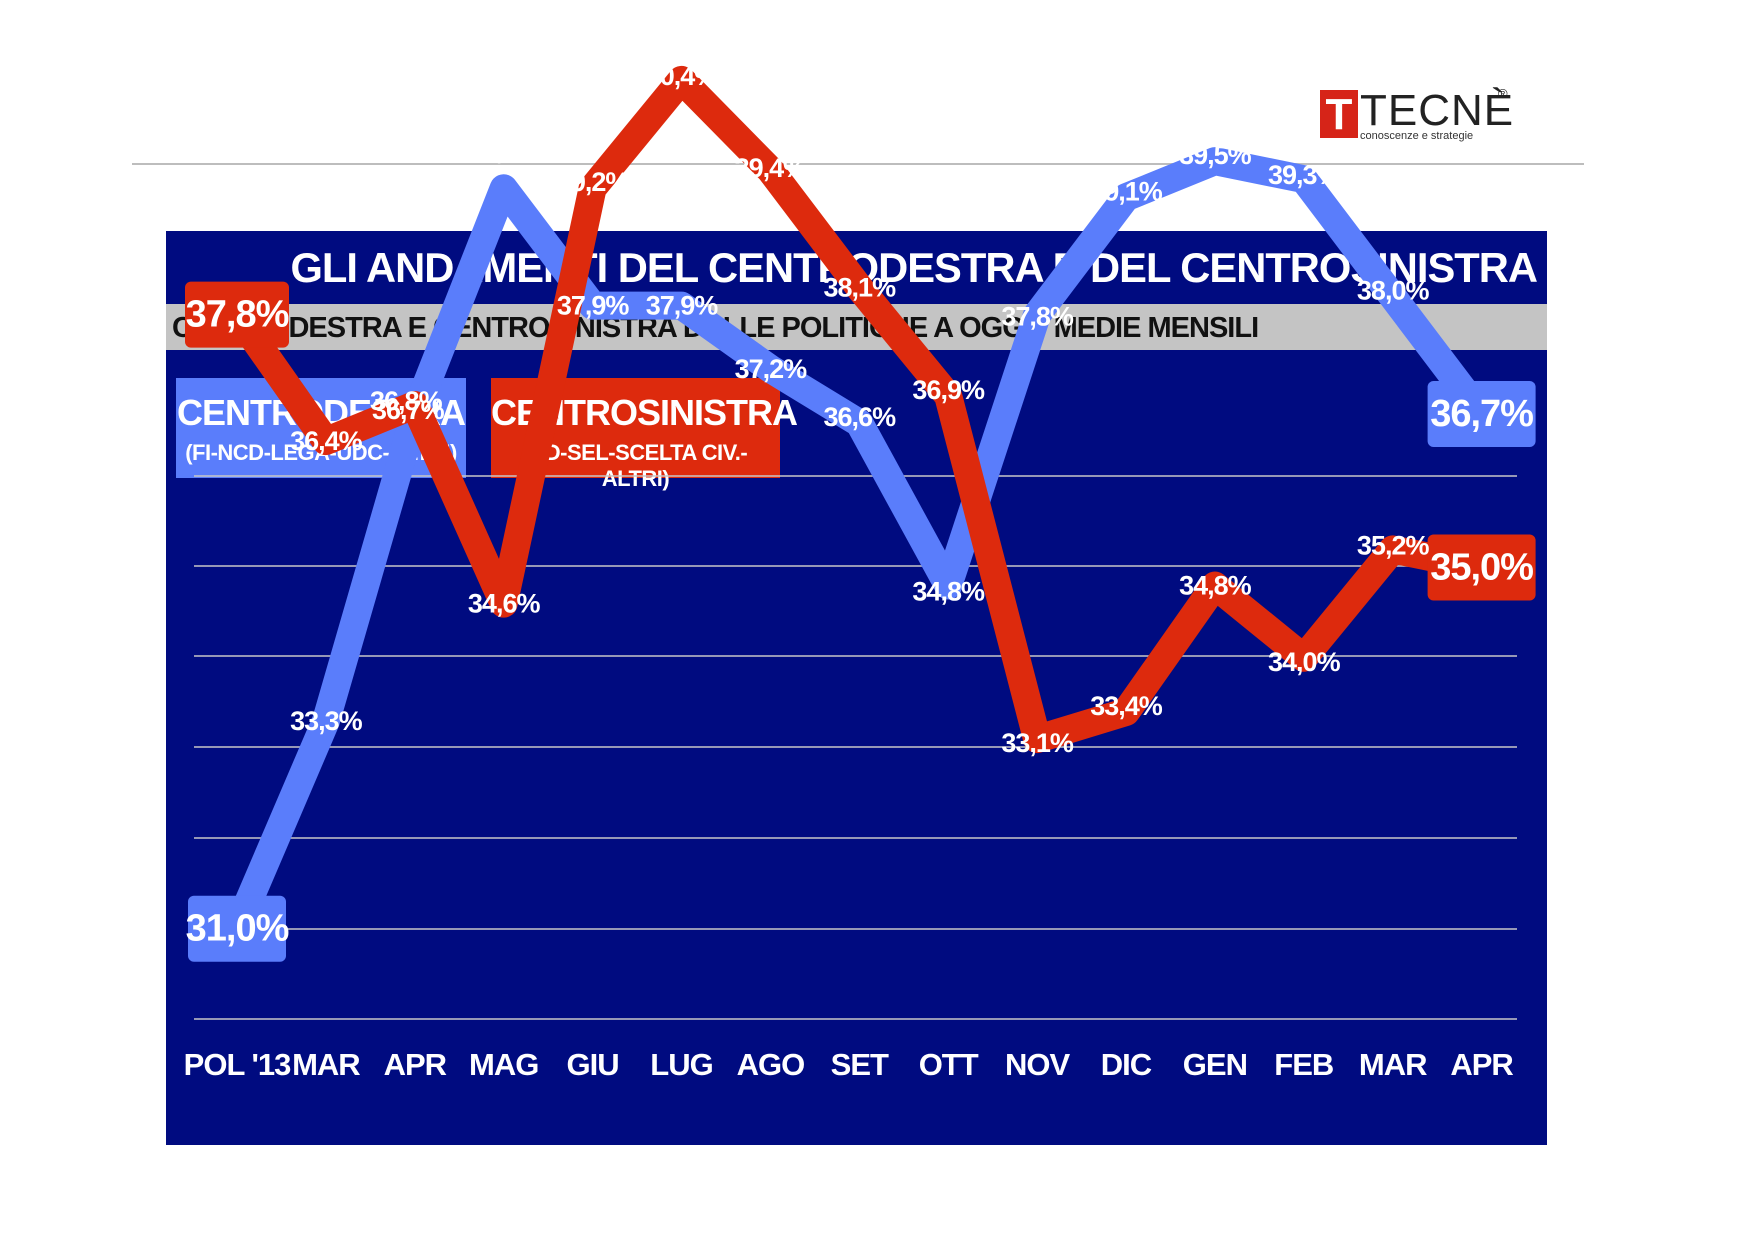 This screenshot has width=1754, height=1239. Describe the element at coordinates (858, 164) in the screenshot. I see `header-divider` at that location.